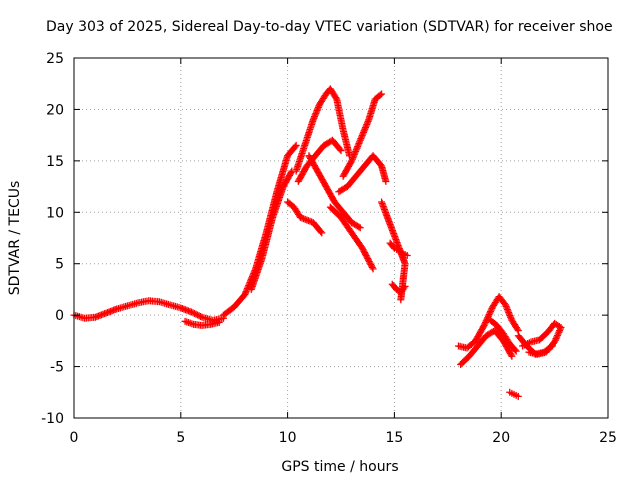  What do you see at coordinates (394, 438) in the screenshot?
I see `x-tick-label: 15` at bounding box center [394, 438].